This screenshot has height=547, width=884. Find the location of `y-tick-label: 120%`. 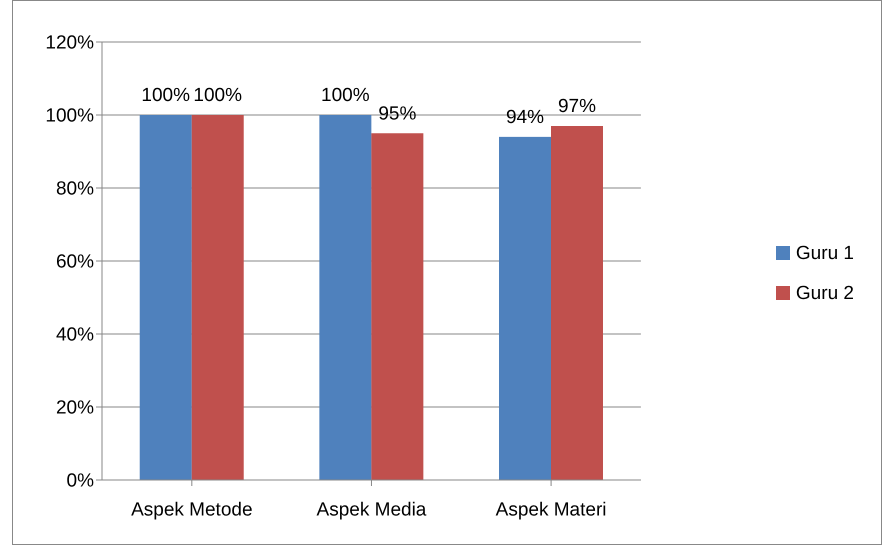

y-tick-label: 120% is located at coordinates (69, 43).